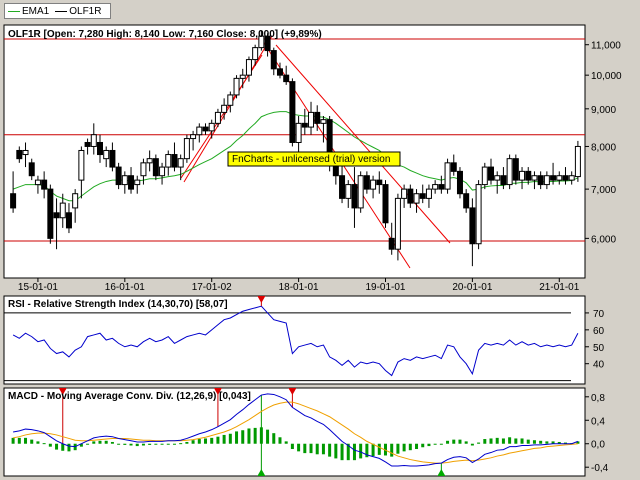 This screenshot has height=480, width=640. I want to click on legend-item-olf1r: OLF1R, so click(78, 11).